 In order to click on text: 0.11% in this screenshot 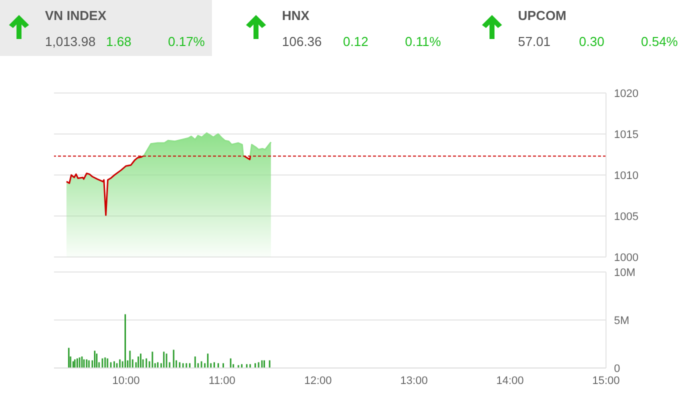, I will do `click(423, 41)`.